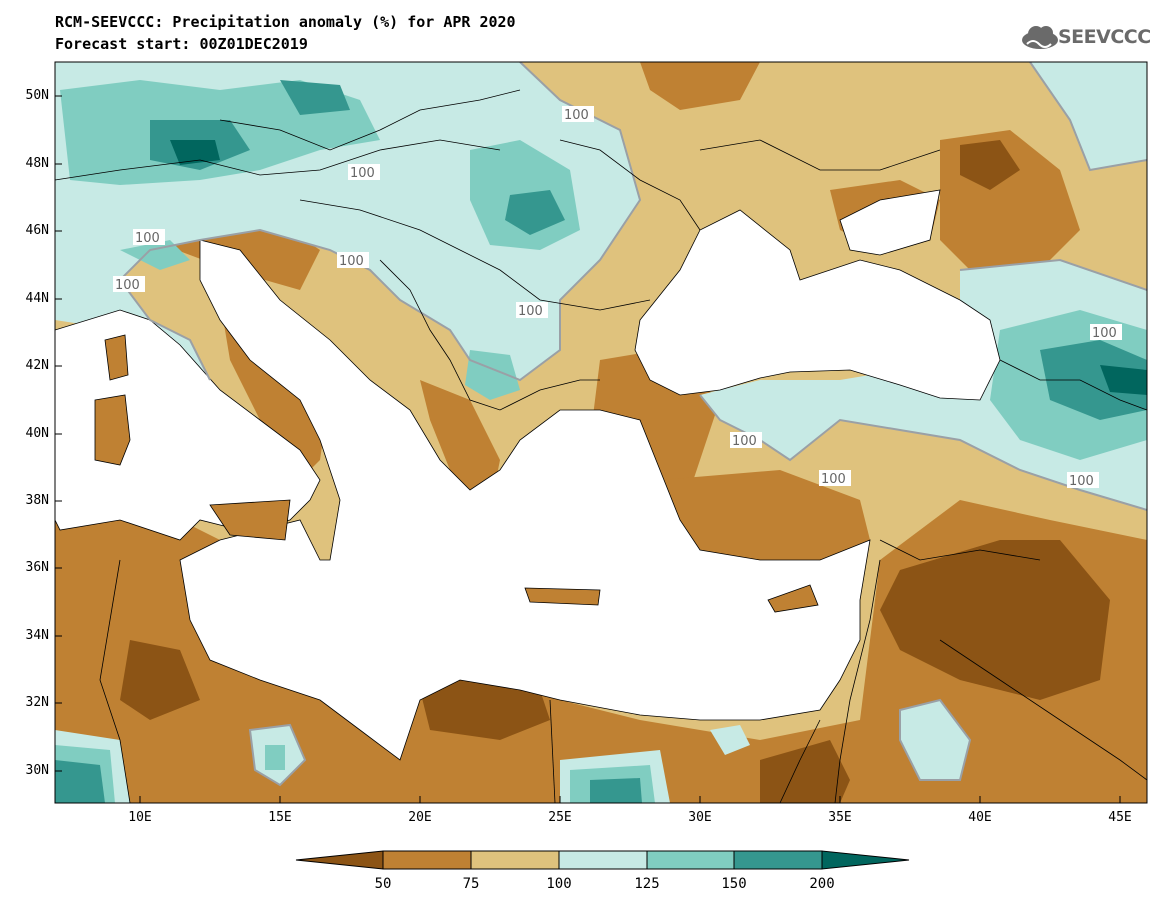 The width and height of the screenshot is (1165, 907). What do you see at coordinates (37, 163) in the screenshot?
I see `lat-label: 48N` at bounding box center [37, 163].